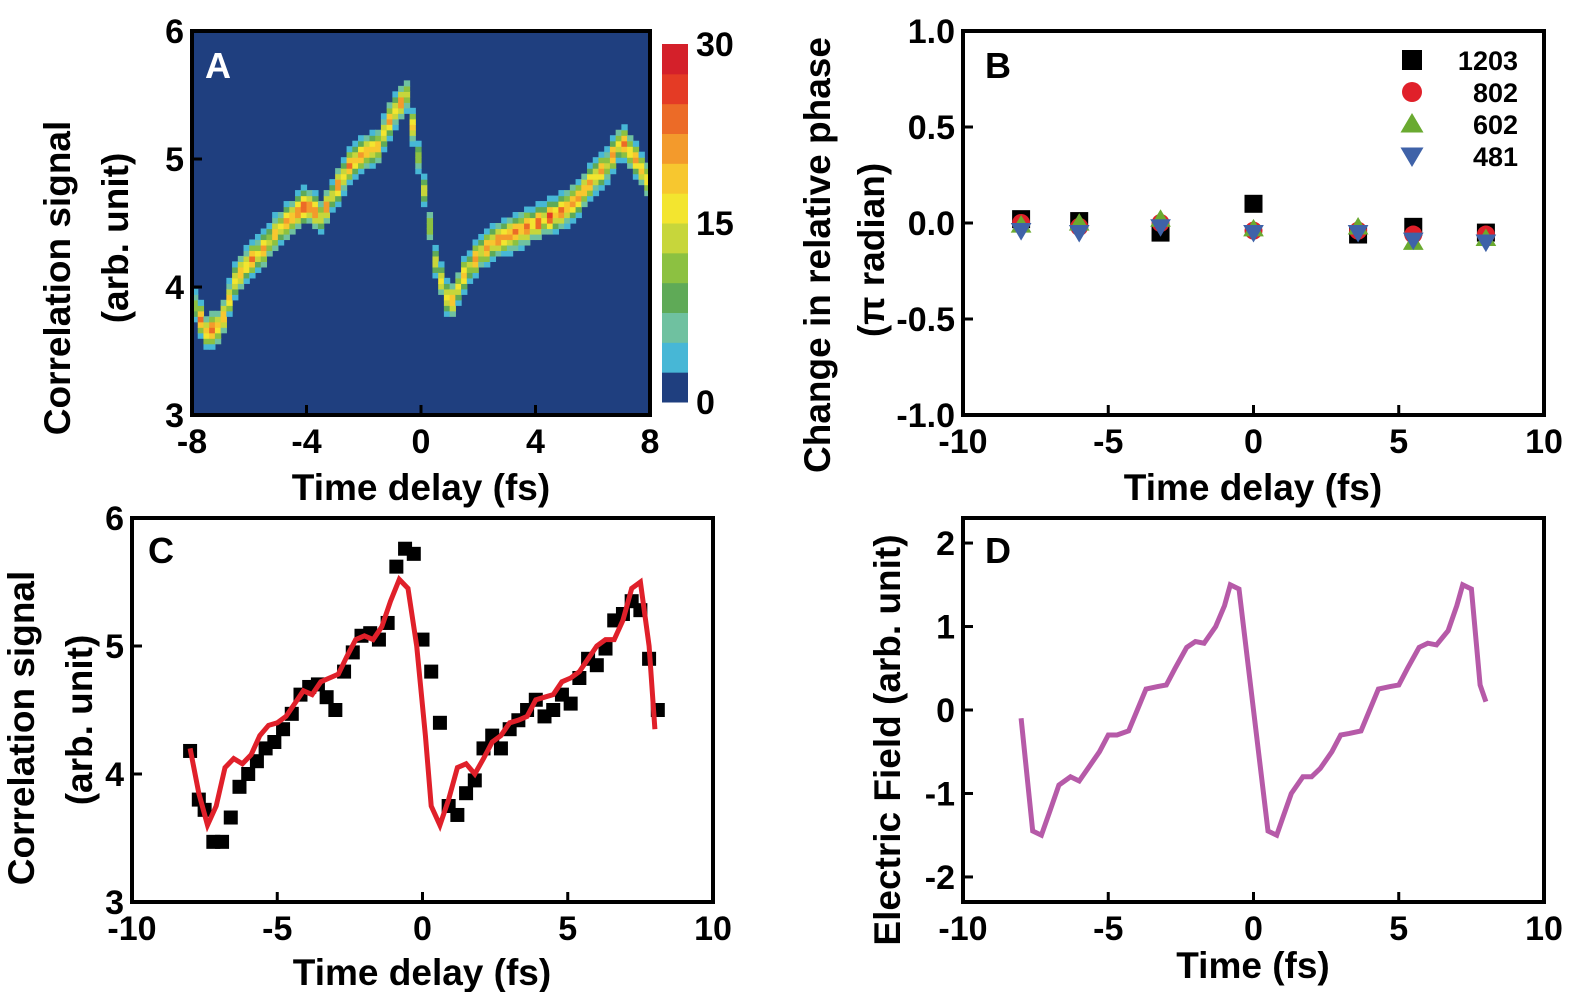 The height and width of the screenshot is (992, 1570). I want to click on colorbar: 0 15 30, so click(698, 224).